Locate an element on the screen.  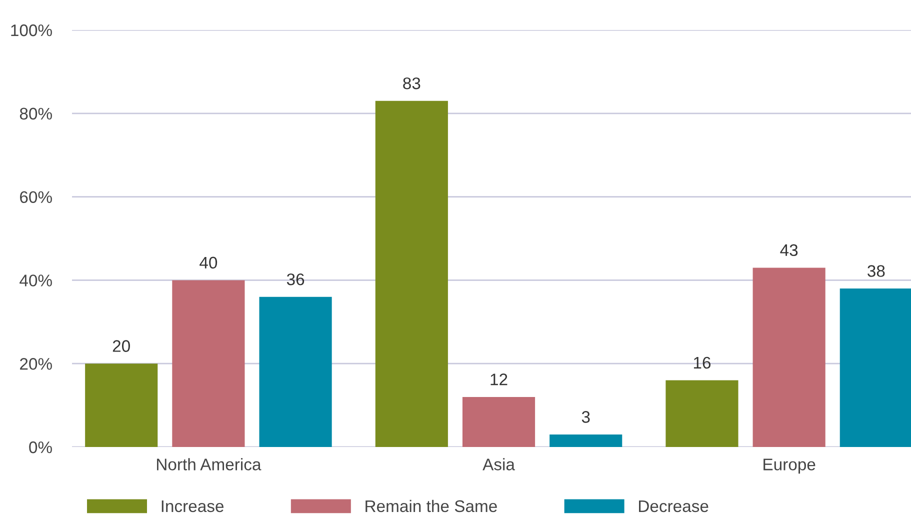
legend-label: Increase is located at coordinates (193, 506).